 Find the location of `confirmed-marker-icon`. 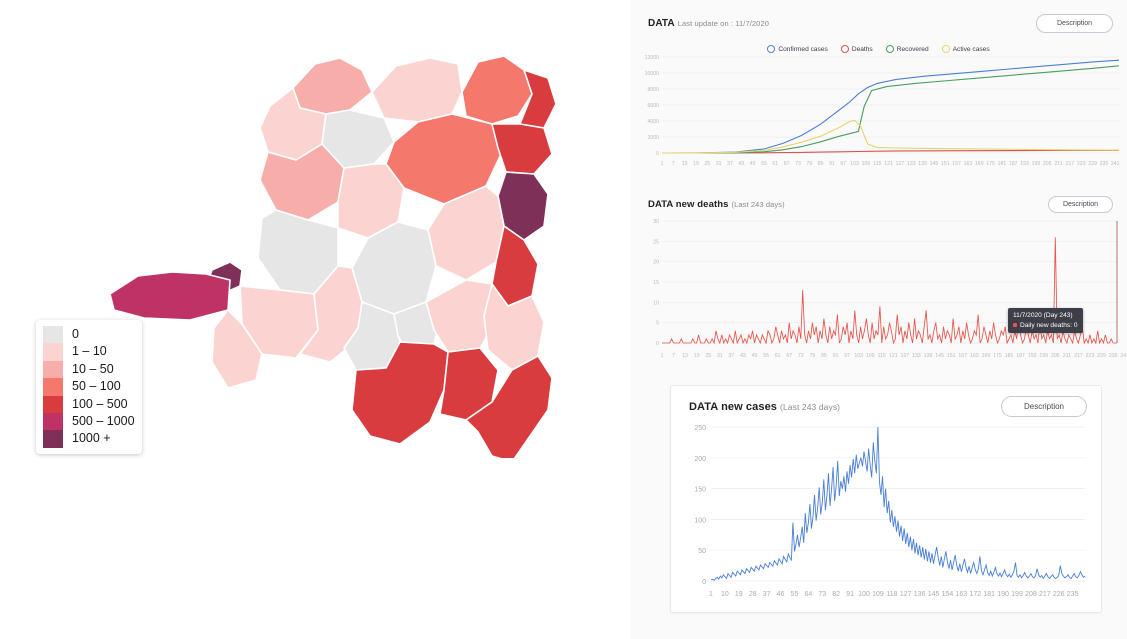

confirmed-marker-icon is located at coordinates (771, 49).